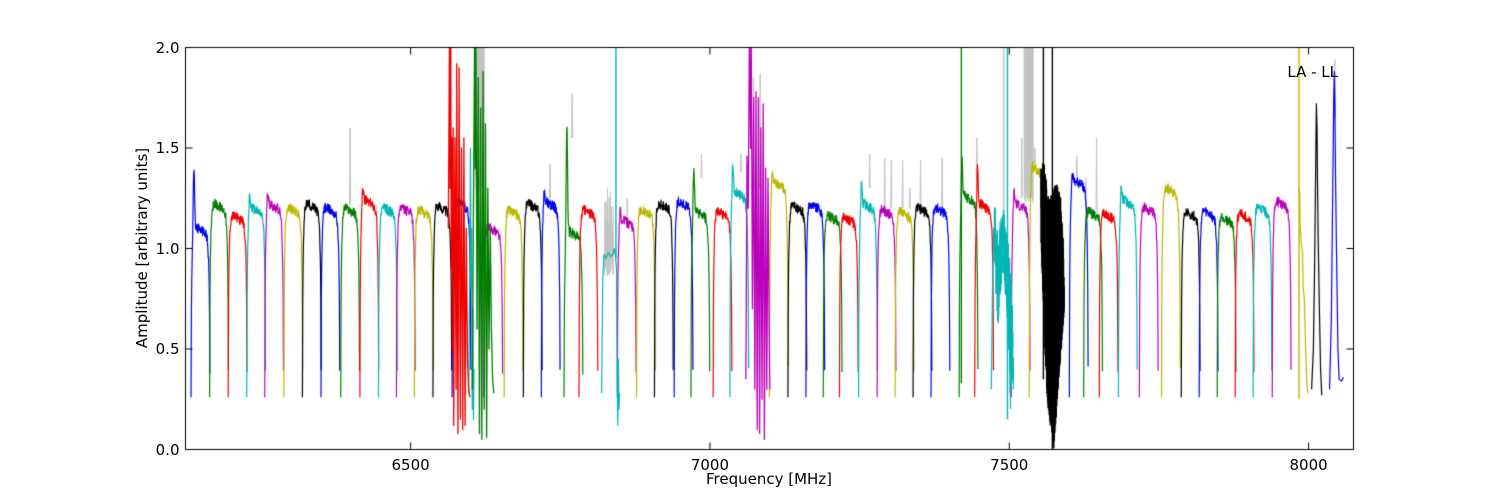 This screenshot has width=1500, height=500. What do you see at coordinates (167, 449) in the screenshot?
I see `y-tick-label: 0.0` at bounding box center [167, 449].